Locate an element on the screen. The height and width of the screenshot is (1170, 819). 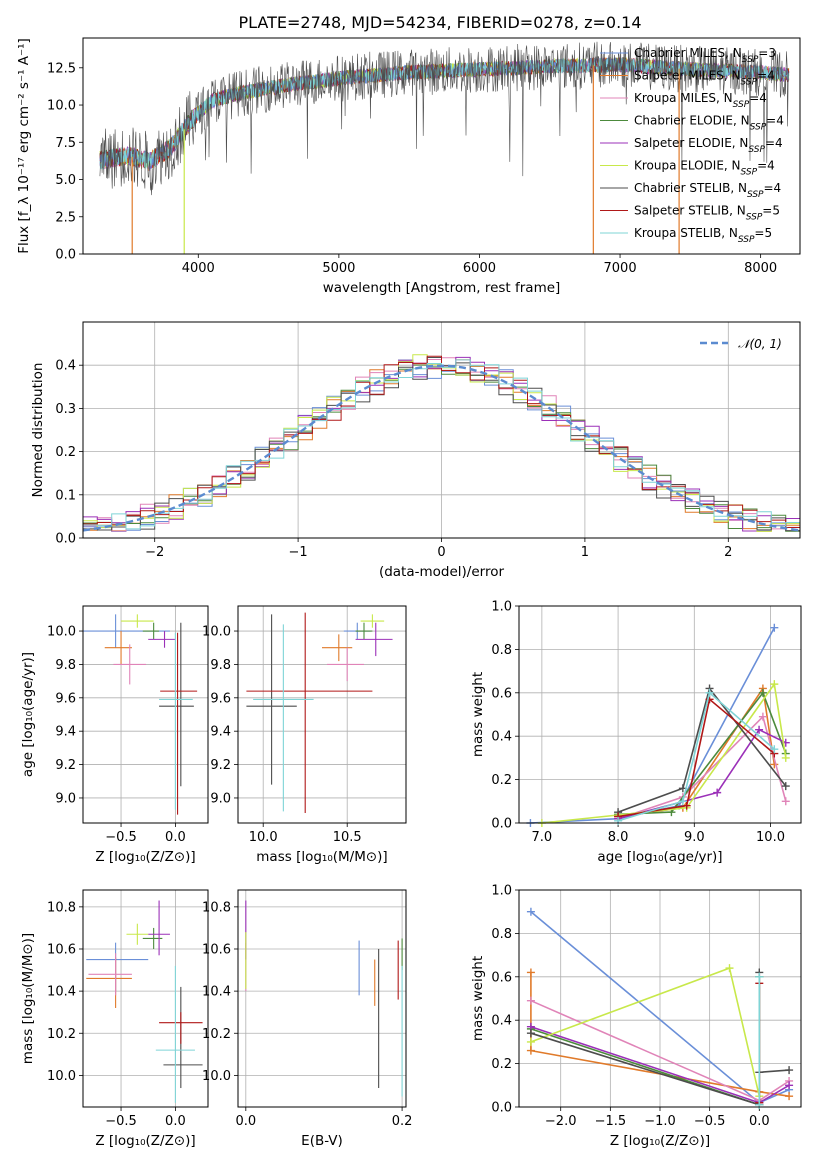
x-tick-label: 9.0 is located at coordinates (694, 837).